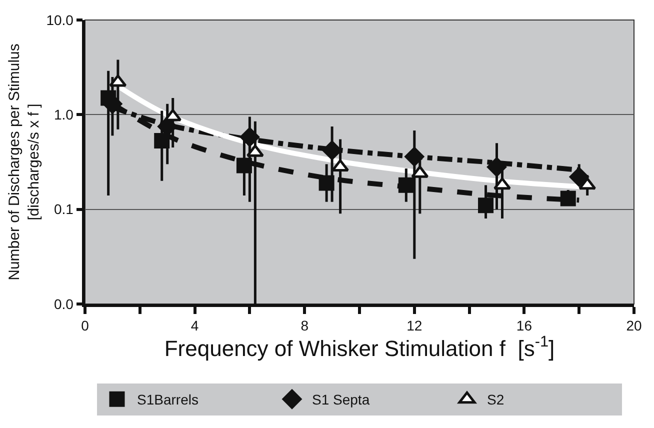  I want to click on x-tick-label: 8, so click(304, 326).